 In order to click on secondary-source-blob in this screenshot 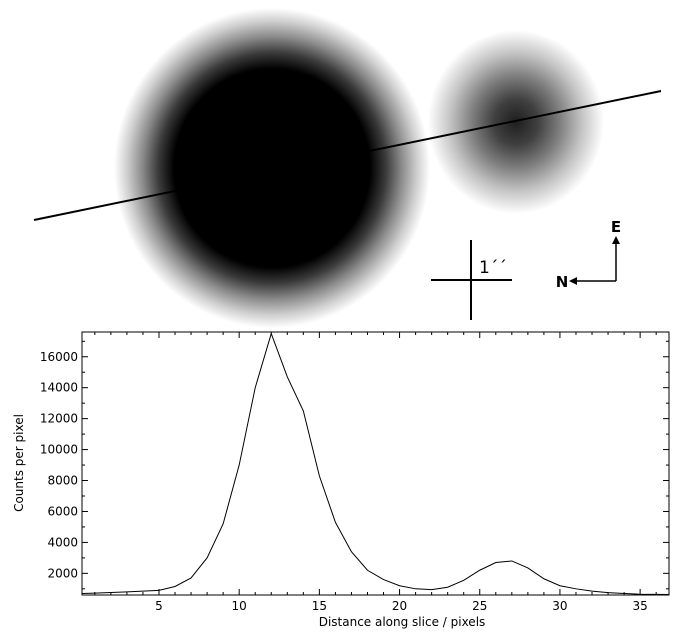, I will do `click(516, 122)`.